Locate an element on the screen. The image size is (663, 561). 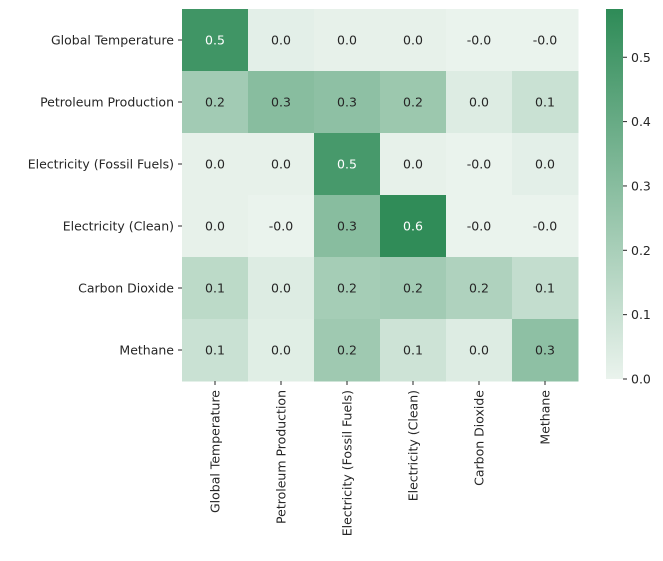
row-label: Electricity (Fossil Fuels) is located at coordinates (101, 164).